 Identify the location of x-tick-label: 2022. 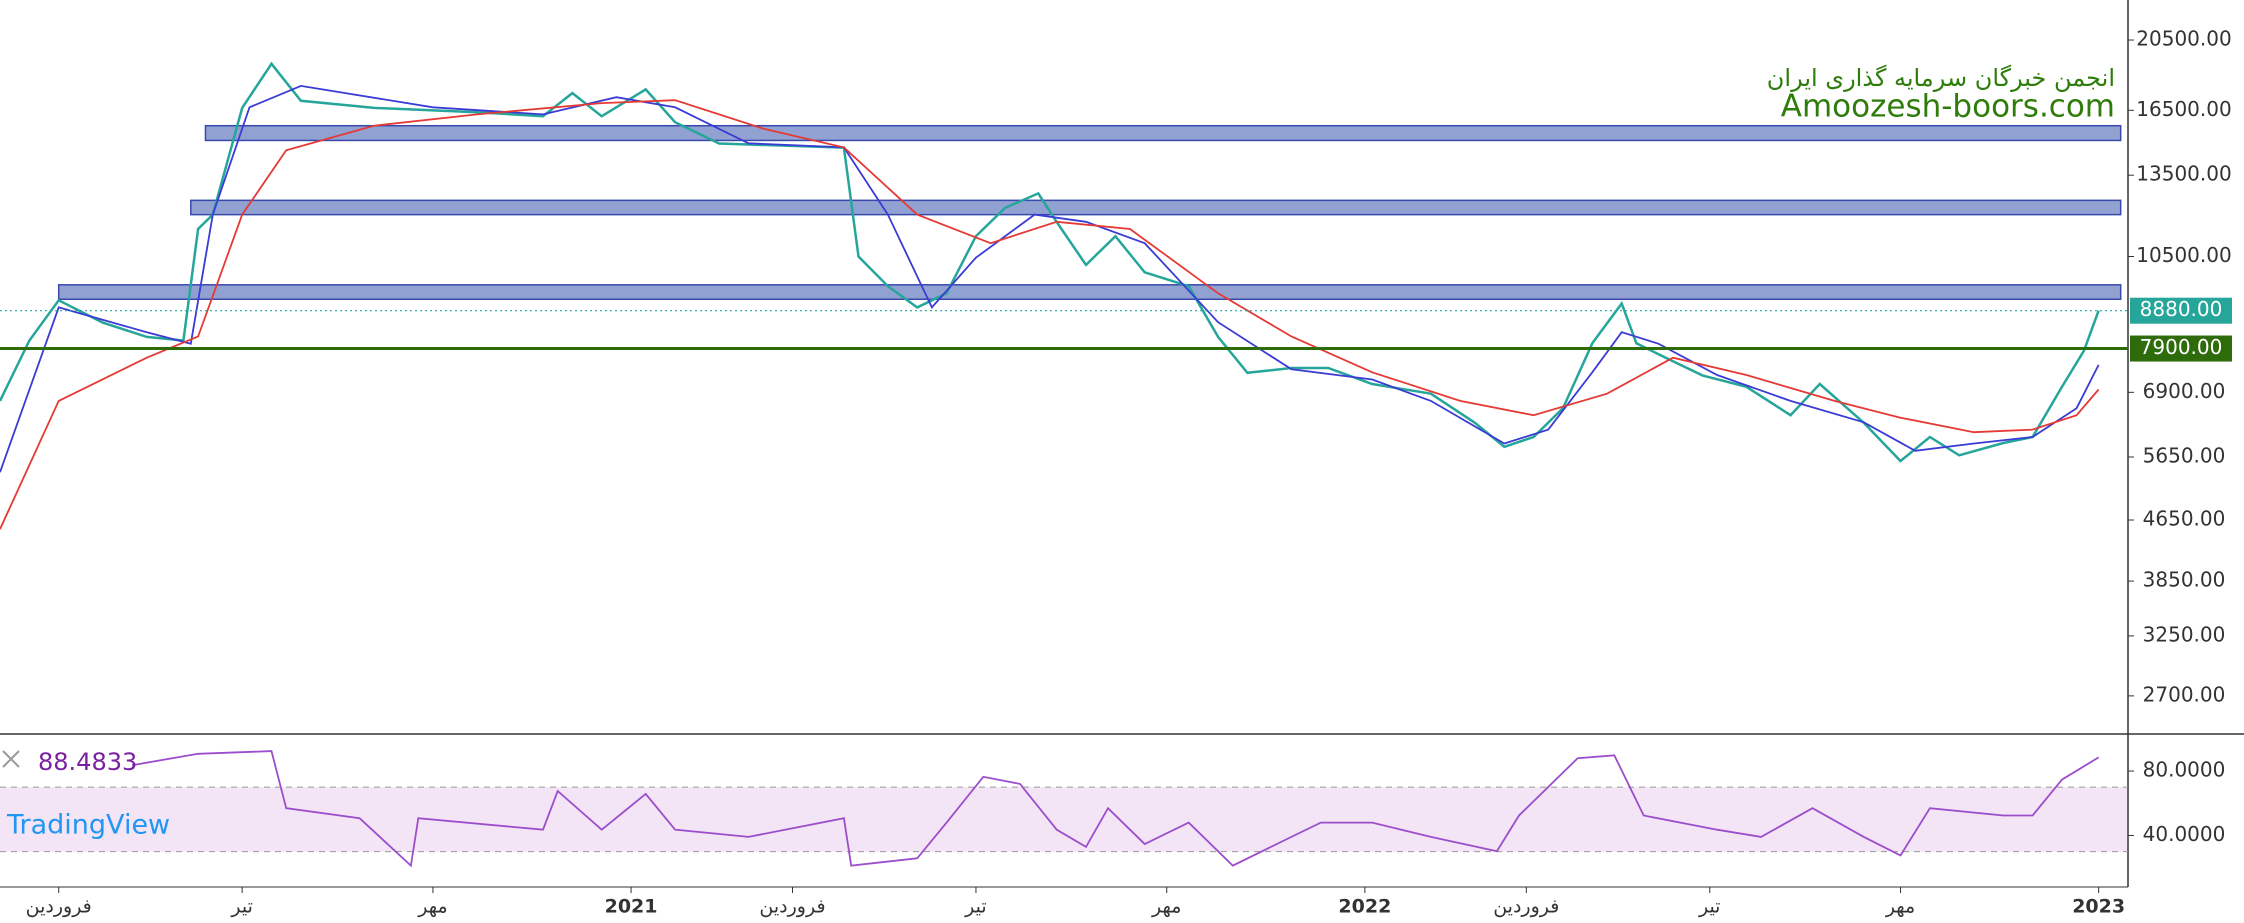
(1364, 907).